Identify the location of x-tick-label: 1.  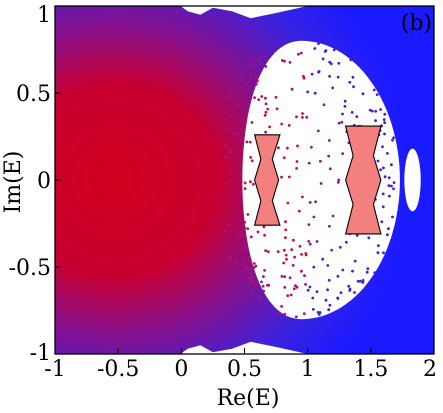
(308, 369).